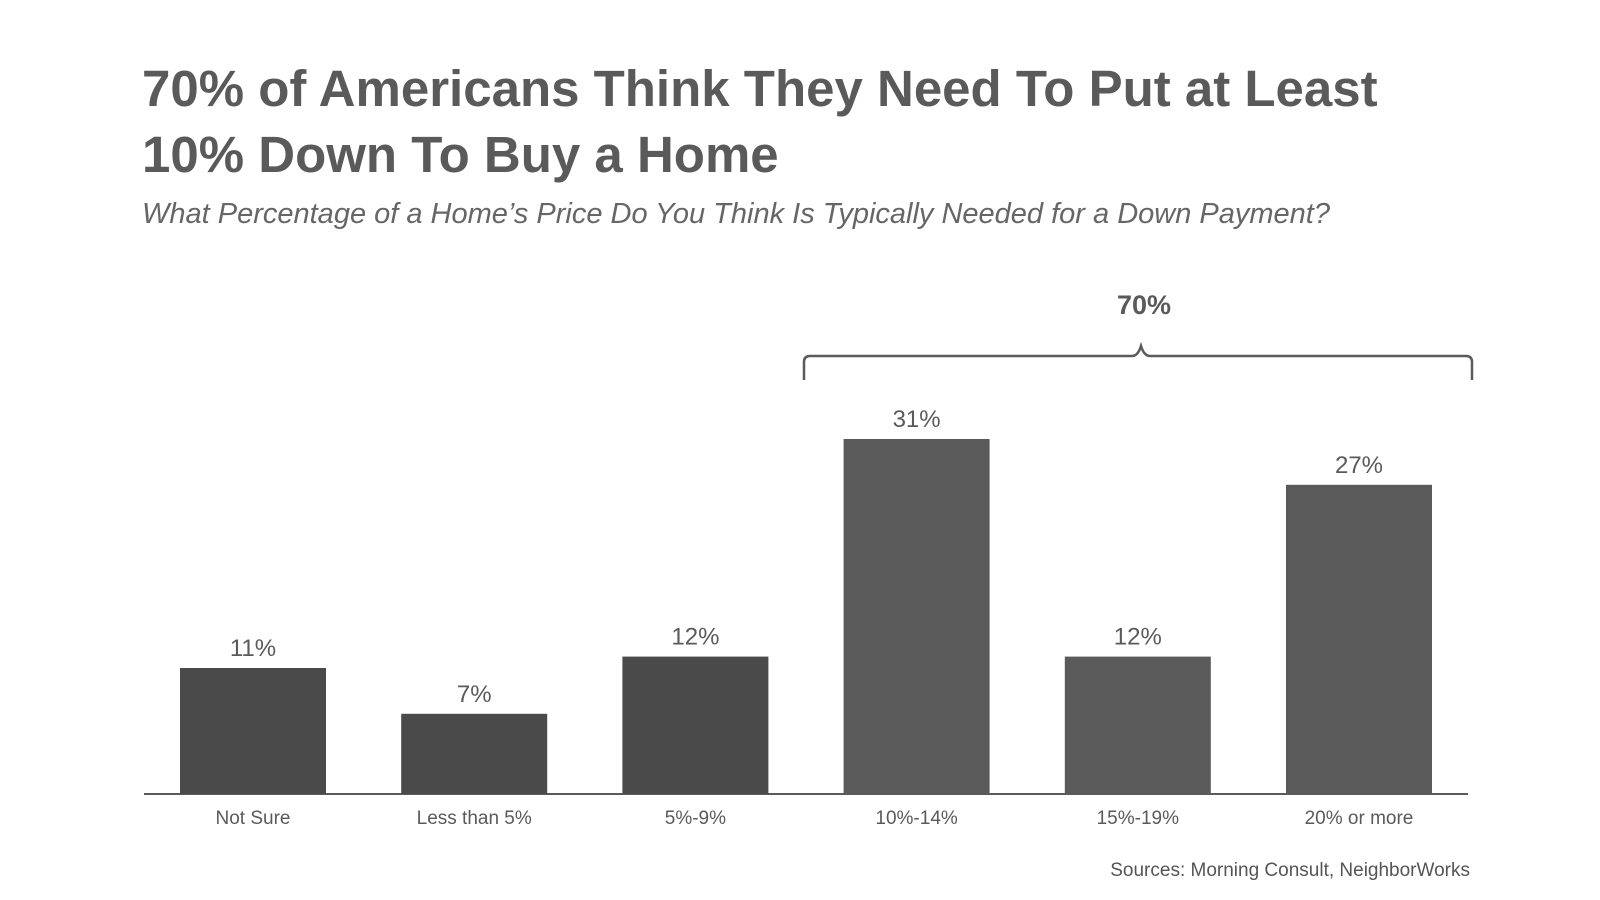 This screenshot has height=900, width=1600. I want to click on group-bracket-label: 70%, so click(1144, 305).